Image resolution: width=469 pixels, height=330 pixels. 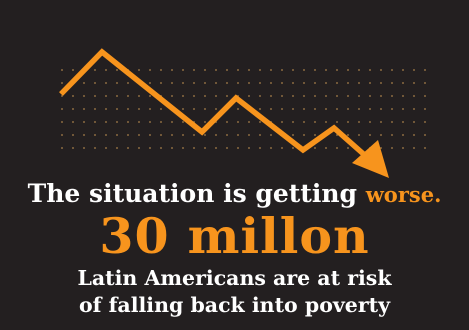 I want to click on headline-text: The situation is getting, so click(x=192, y=193).